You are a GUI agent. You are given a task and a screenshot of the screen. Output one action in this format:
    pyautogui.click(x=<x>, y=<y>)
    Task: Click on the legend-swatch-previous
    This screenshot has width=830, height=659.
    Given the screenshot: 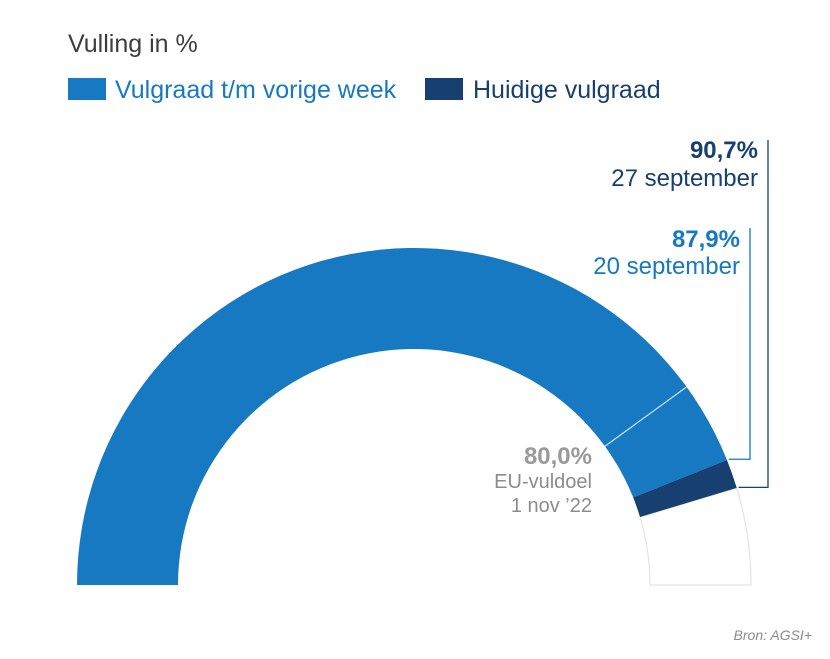 What is the action you would take?
    pyautogui.click(x=87, y=89)
    